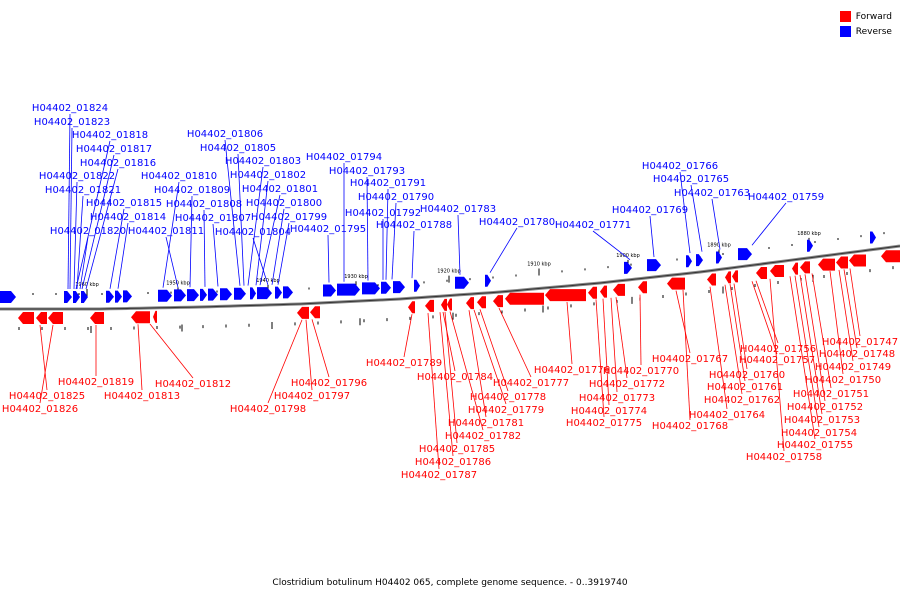  What do you see at coordinates (727, 415) in the screenshot?
I see `gene-label: H04402_01764` at bounding box center [727, 415].